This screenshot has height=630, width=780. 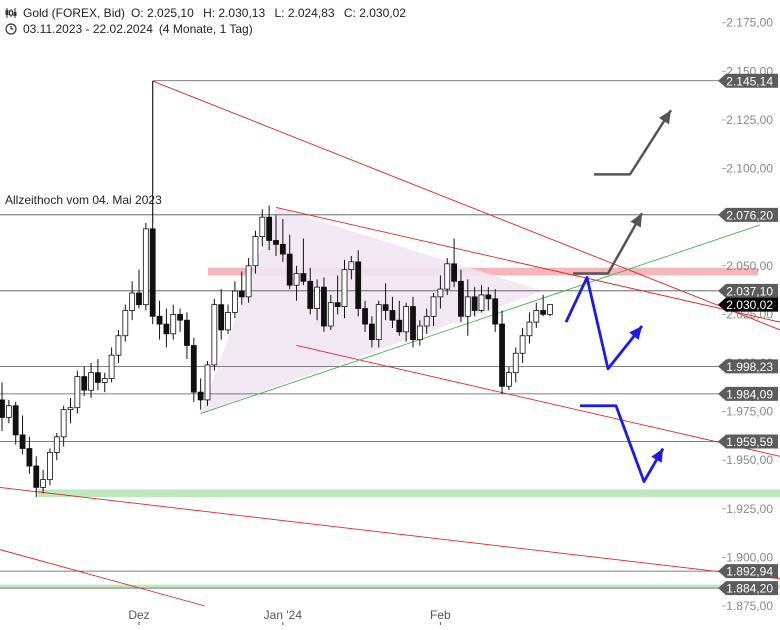 I want to click on arrow-blue-upper-head, so click(x=635, y=333).